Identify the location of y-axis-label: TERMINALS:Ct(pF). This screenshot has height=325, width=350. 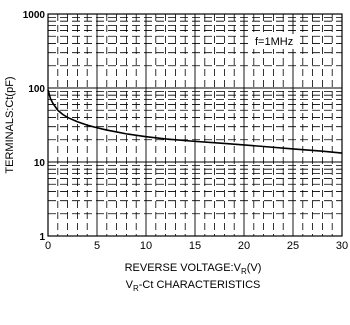
(10, 124).